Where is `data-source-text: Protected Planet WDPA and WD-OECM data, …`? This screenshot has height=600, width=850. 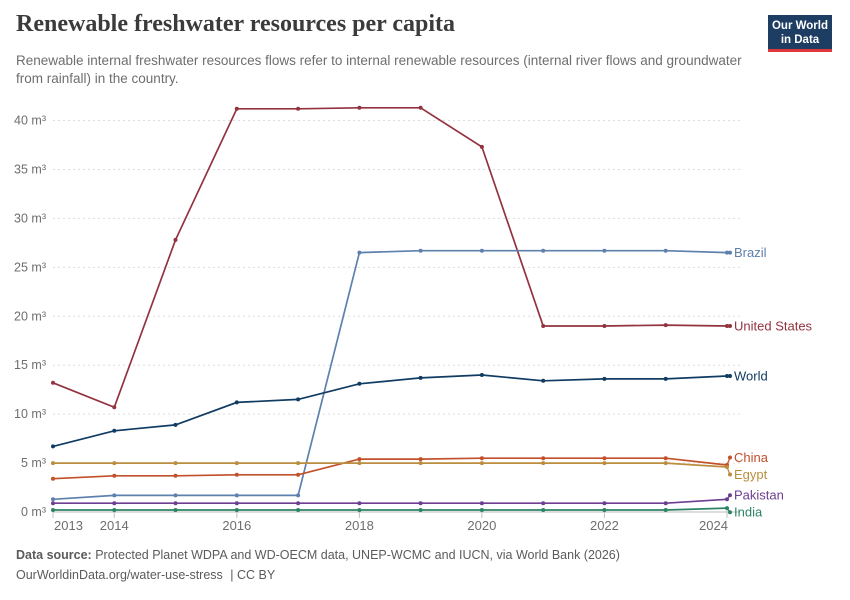
data-source-text: Protected Planet WDPA and WD-OECM data, … is located at coordinates (357, 555).